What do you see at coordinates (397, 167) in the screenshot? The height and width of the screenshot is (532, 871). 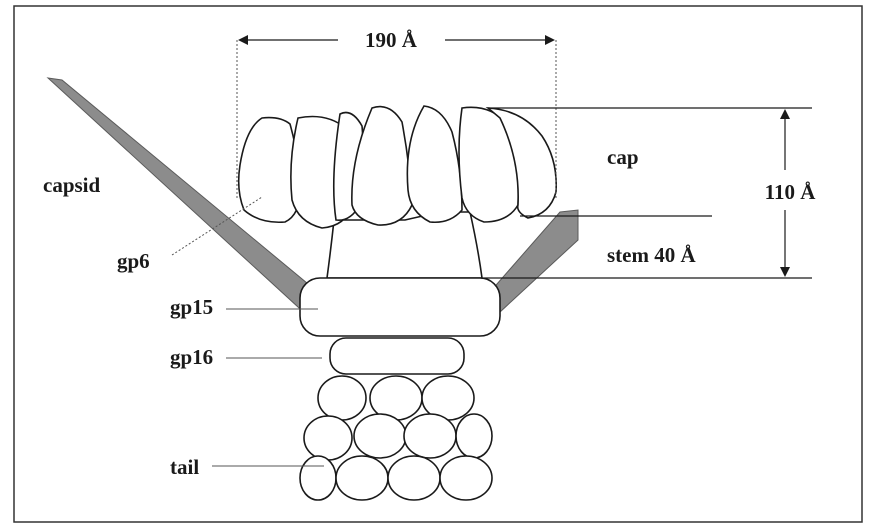 I see `cap-lobes` at bounding box center [397, 167].